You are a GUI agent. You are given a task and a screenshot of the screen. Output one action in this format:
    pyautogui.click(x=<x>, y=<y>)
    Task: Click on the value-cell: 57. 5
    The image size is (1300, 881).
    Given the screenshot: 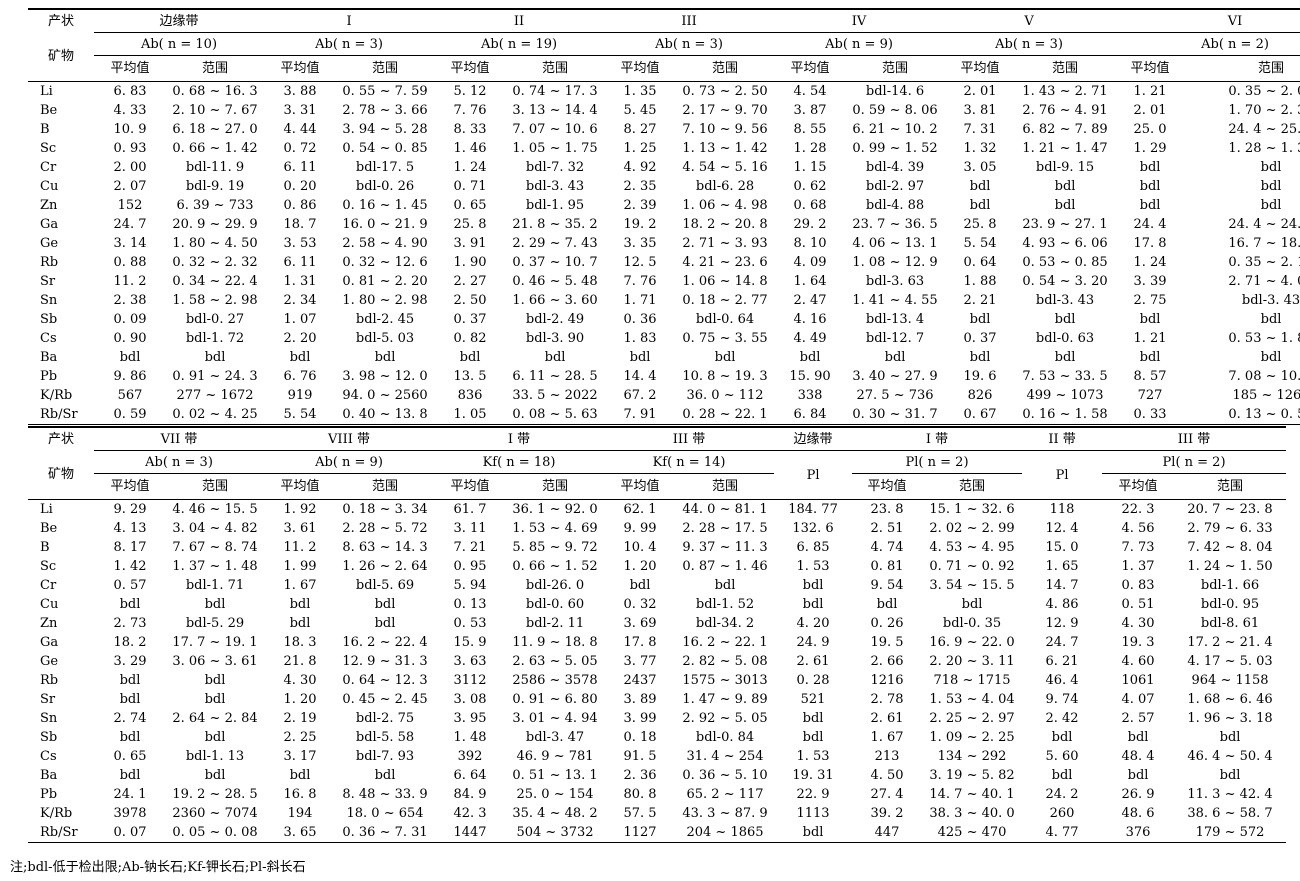 What is the action you would take?
    pyautogui.click(x=640, y=813)
    